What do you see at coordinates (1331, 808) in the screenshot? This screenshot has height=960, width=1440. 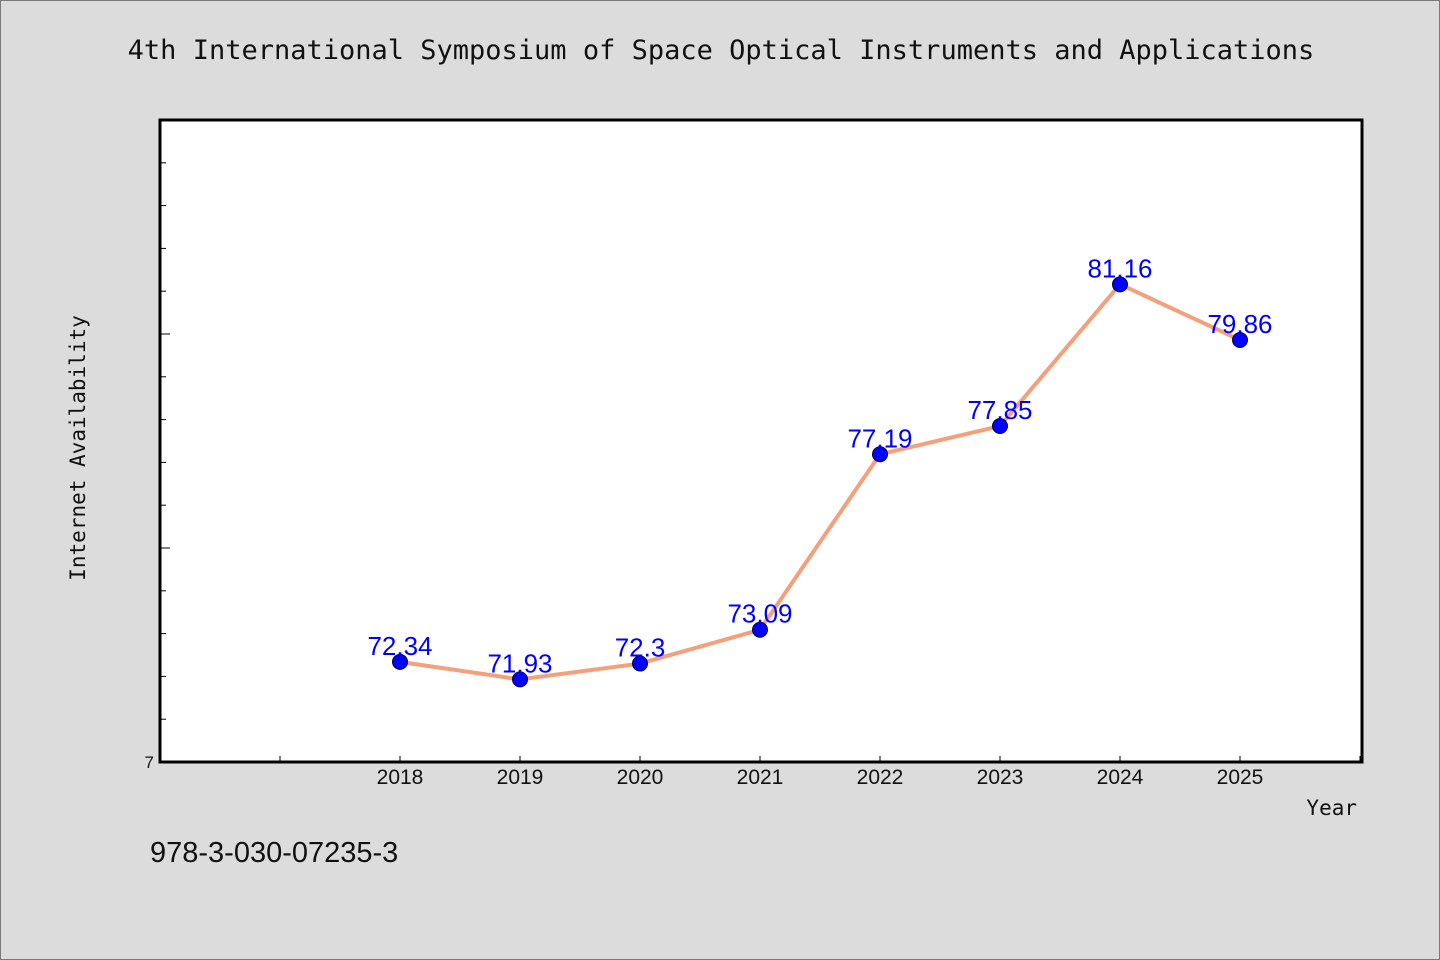 I see `x-axis-title: Year` at bounding box center [1331, 808].